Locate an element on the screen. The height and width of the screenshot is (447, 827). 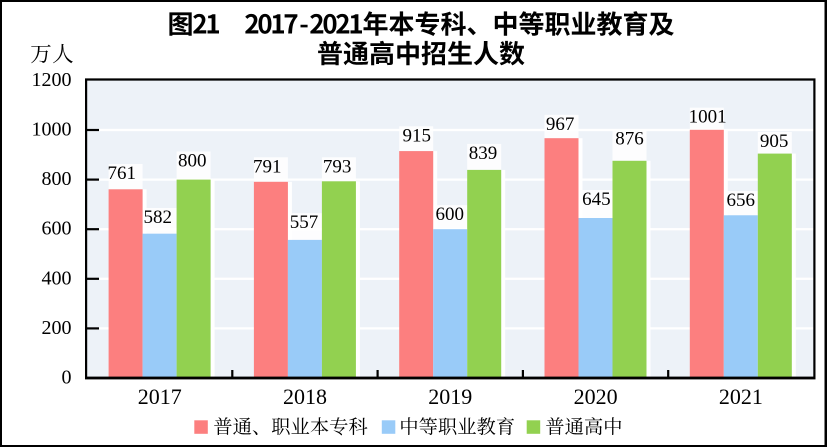
svg-text: 557 is located at coordinates (304, 222).